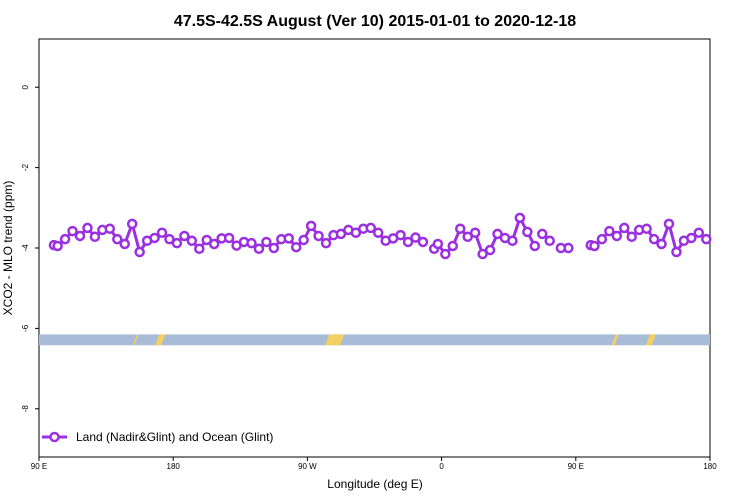 This screenshot has height=500, width=750. I want to click on y-tick-label: -8, so click(25, 409).